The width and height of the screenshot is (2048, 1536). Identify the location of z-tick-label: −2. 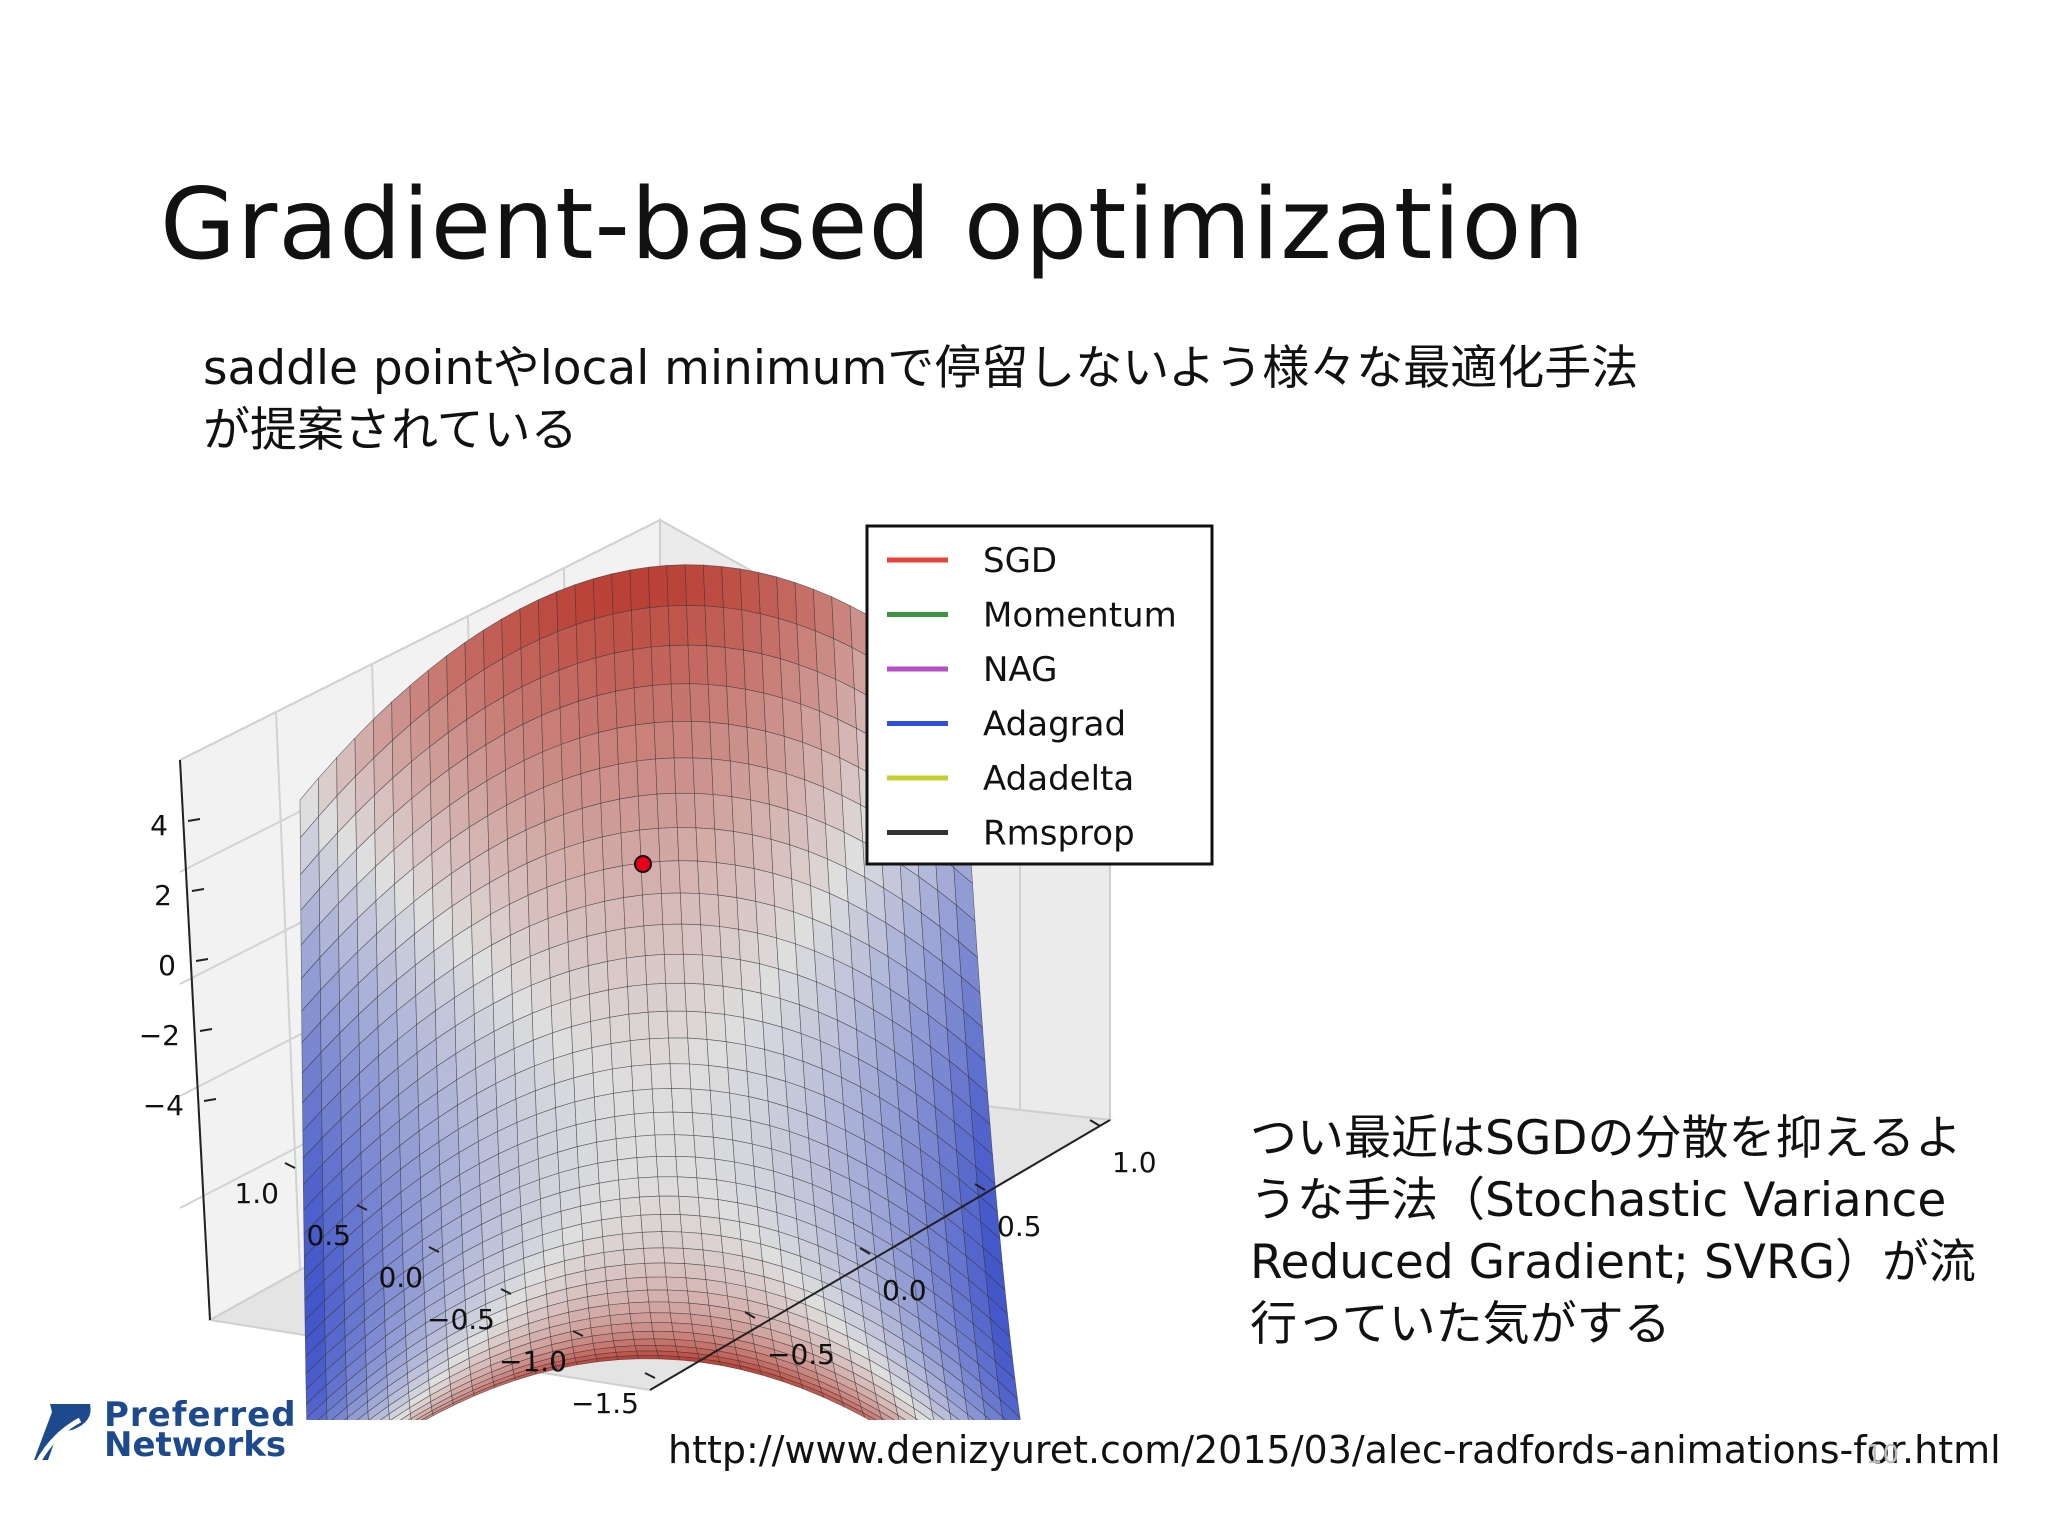
(159, 1035).